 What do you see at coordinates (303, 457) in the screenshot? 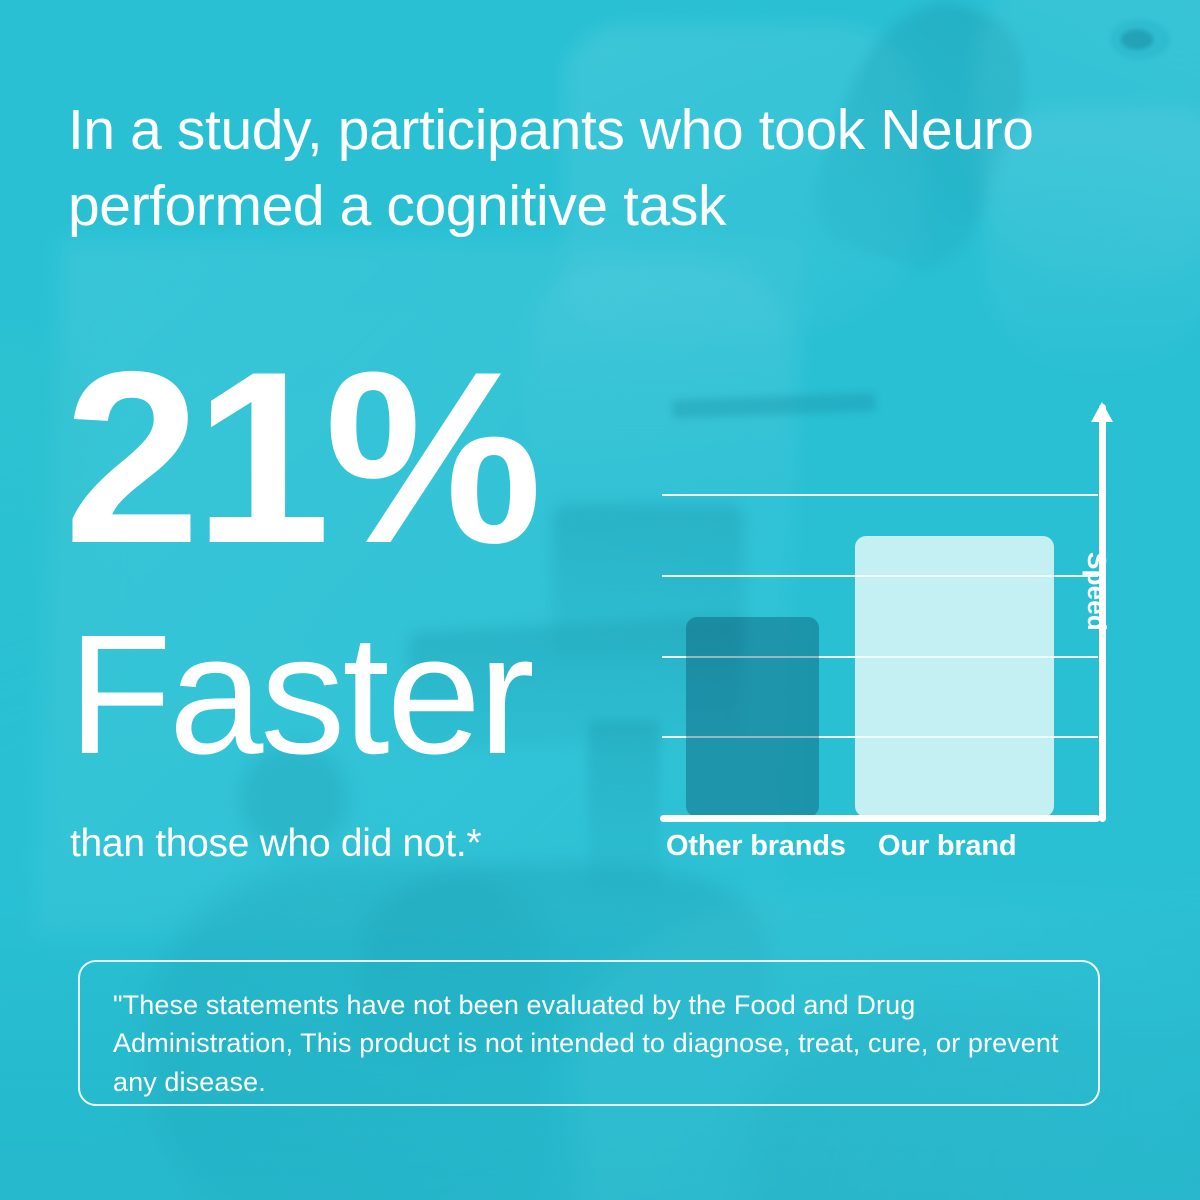
I see `stat-number: 21%` at bounding box center [303, 457].